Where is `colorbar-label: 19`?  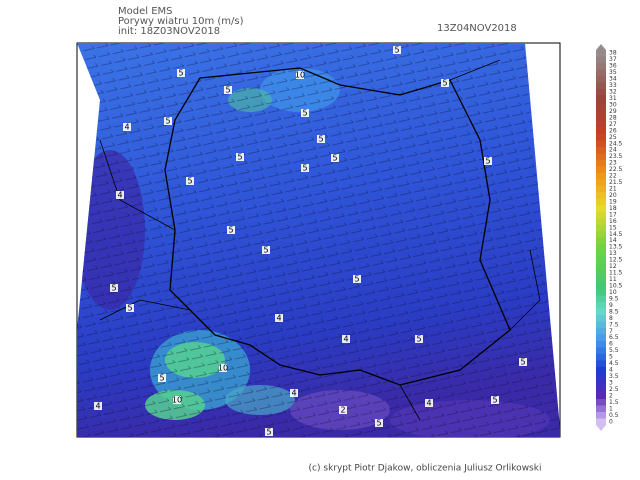 colorbar-label: 19 is located at coordinates (613, 201).